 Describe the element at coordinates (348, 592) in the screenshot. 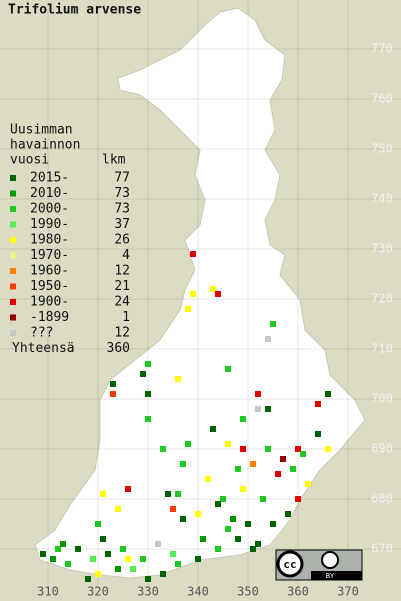

I see `x-tick-label: 370` at that location.